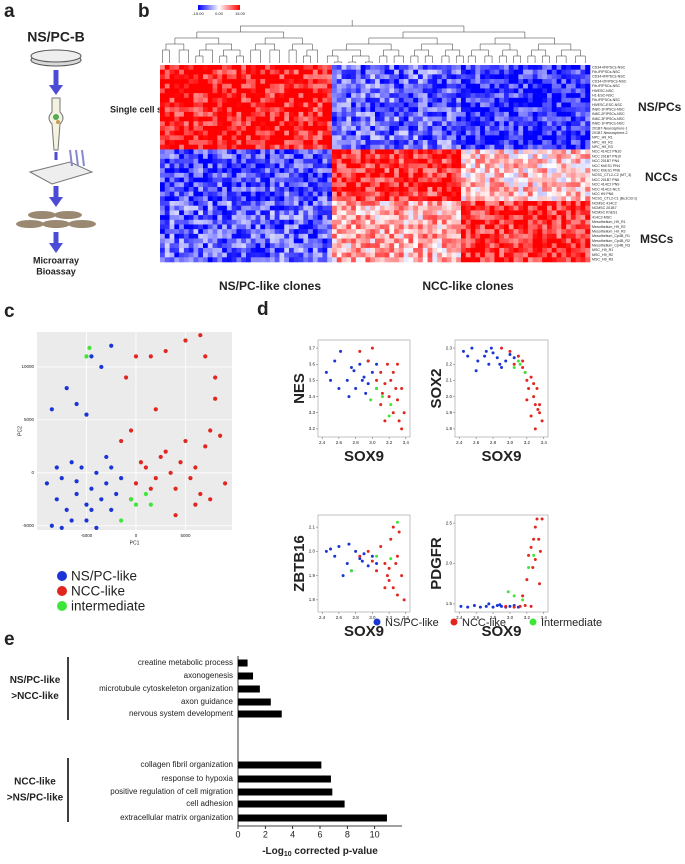 This screenshot has width=685, height=864. I want to click on row-label: NCC KhES1 PN6, so click(606, 170).